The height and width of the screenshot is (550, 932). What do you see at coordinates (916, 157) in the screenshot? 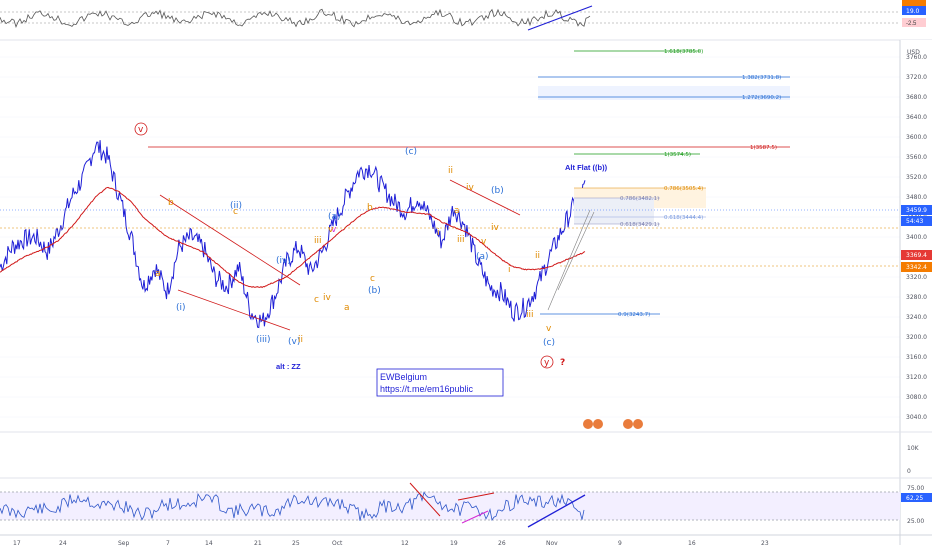
I see `price-tick-label: 3560.0` at bounding box center [916, 157].